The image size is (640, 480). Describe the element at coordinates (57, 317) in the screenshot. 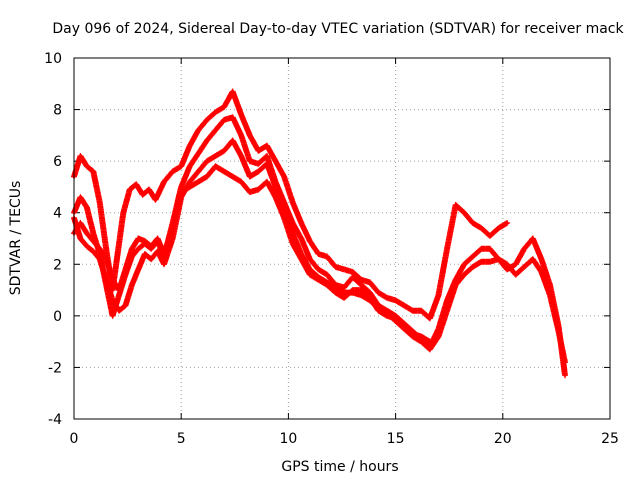

I see `y-tick-label: 0` at that location.